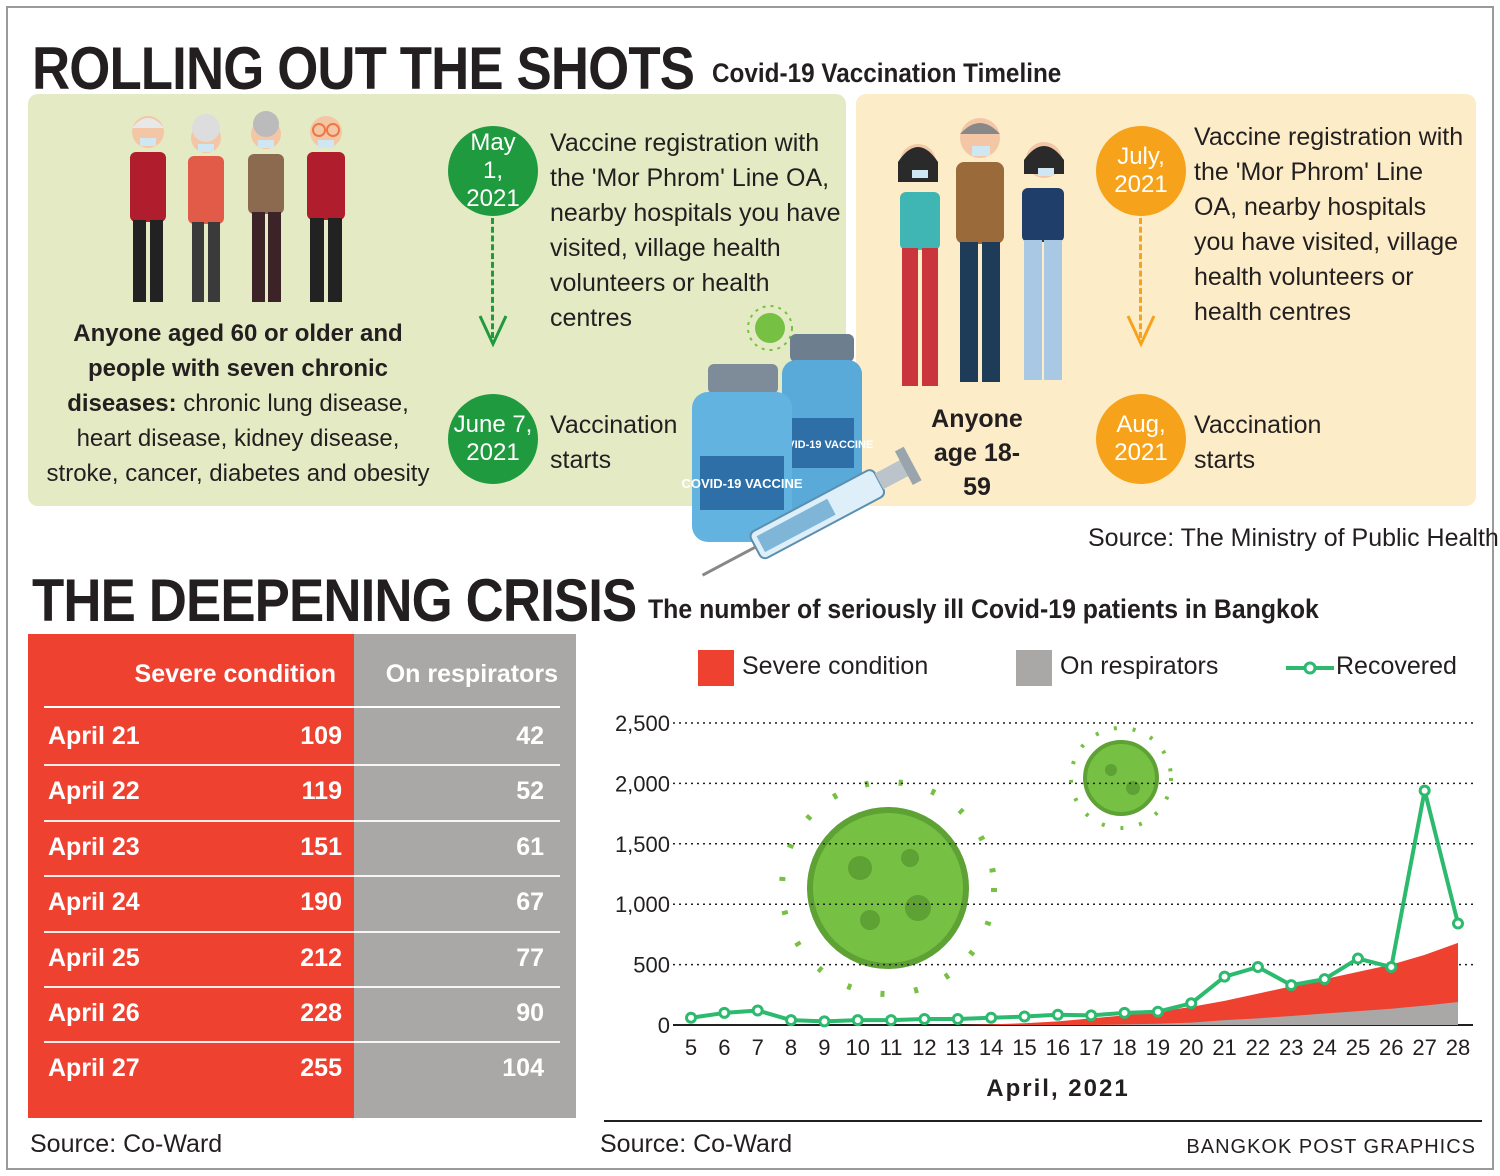 This screenshot has height=1176, width=1500. I want to click on chart-y-tick-label: 1,500, so click(642, 844).